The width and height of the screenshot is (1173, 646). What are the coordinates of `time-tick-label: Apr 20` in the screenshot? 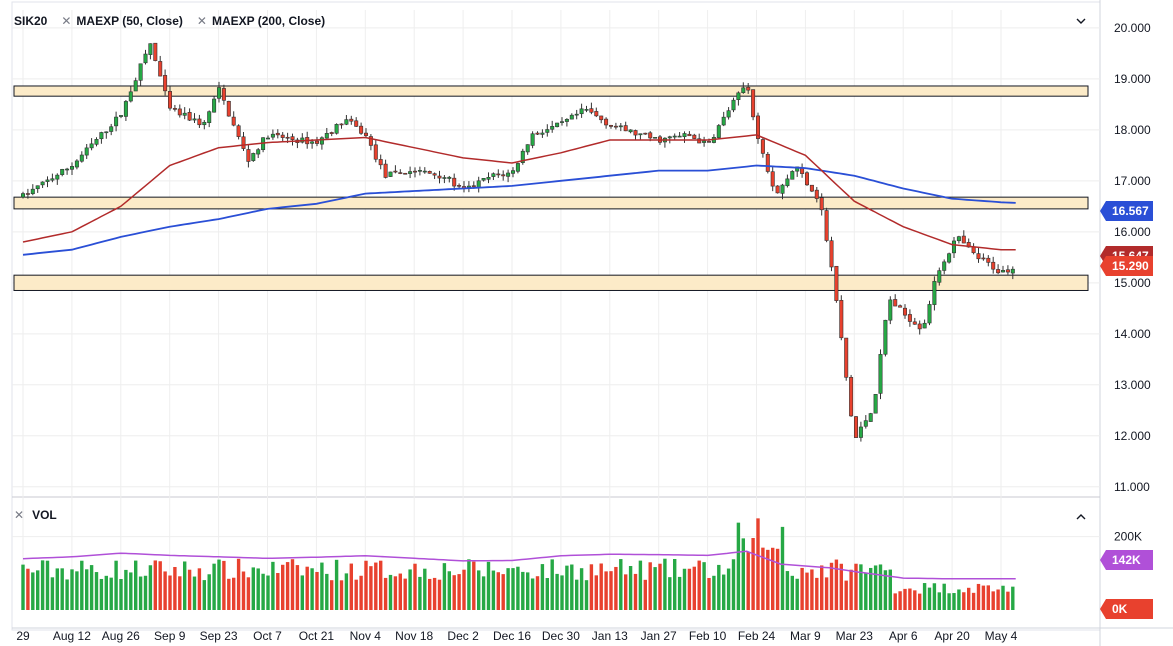 It's located at (952, 636).